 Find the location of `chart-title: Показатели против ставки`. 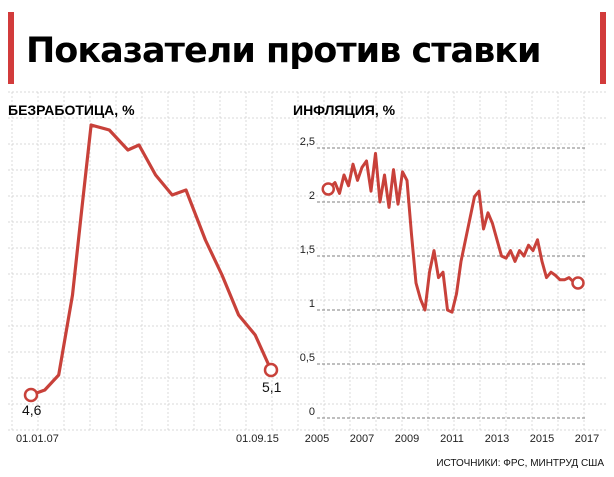

chart-title: Показатели против ставки is located at coordinates (283, 51).